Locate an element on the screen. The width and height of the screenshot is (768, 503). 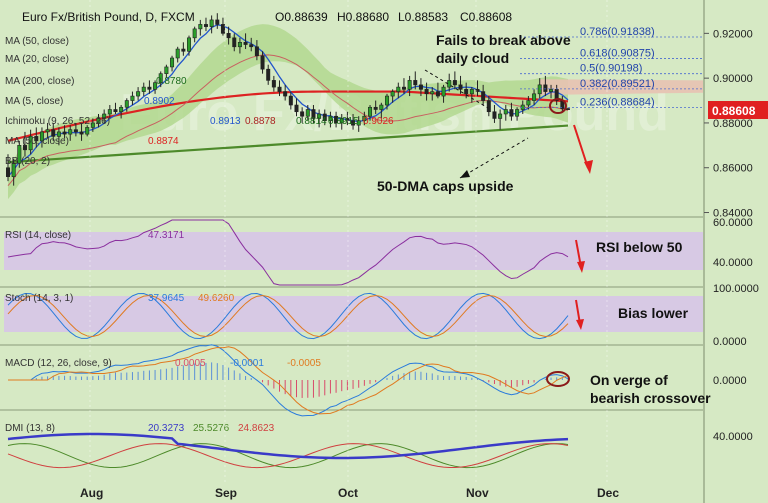
dmi-value-2: 25.5276 is located at coordinates (211, 428).